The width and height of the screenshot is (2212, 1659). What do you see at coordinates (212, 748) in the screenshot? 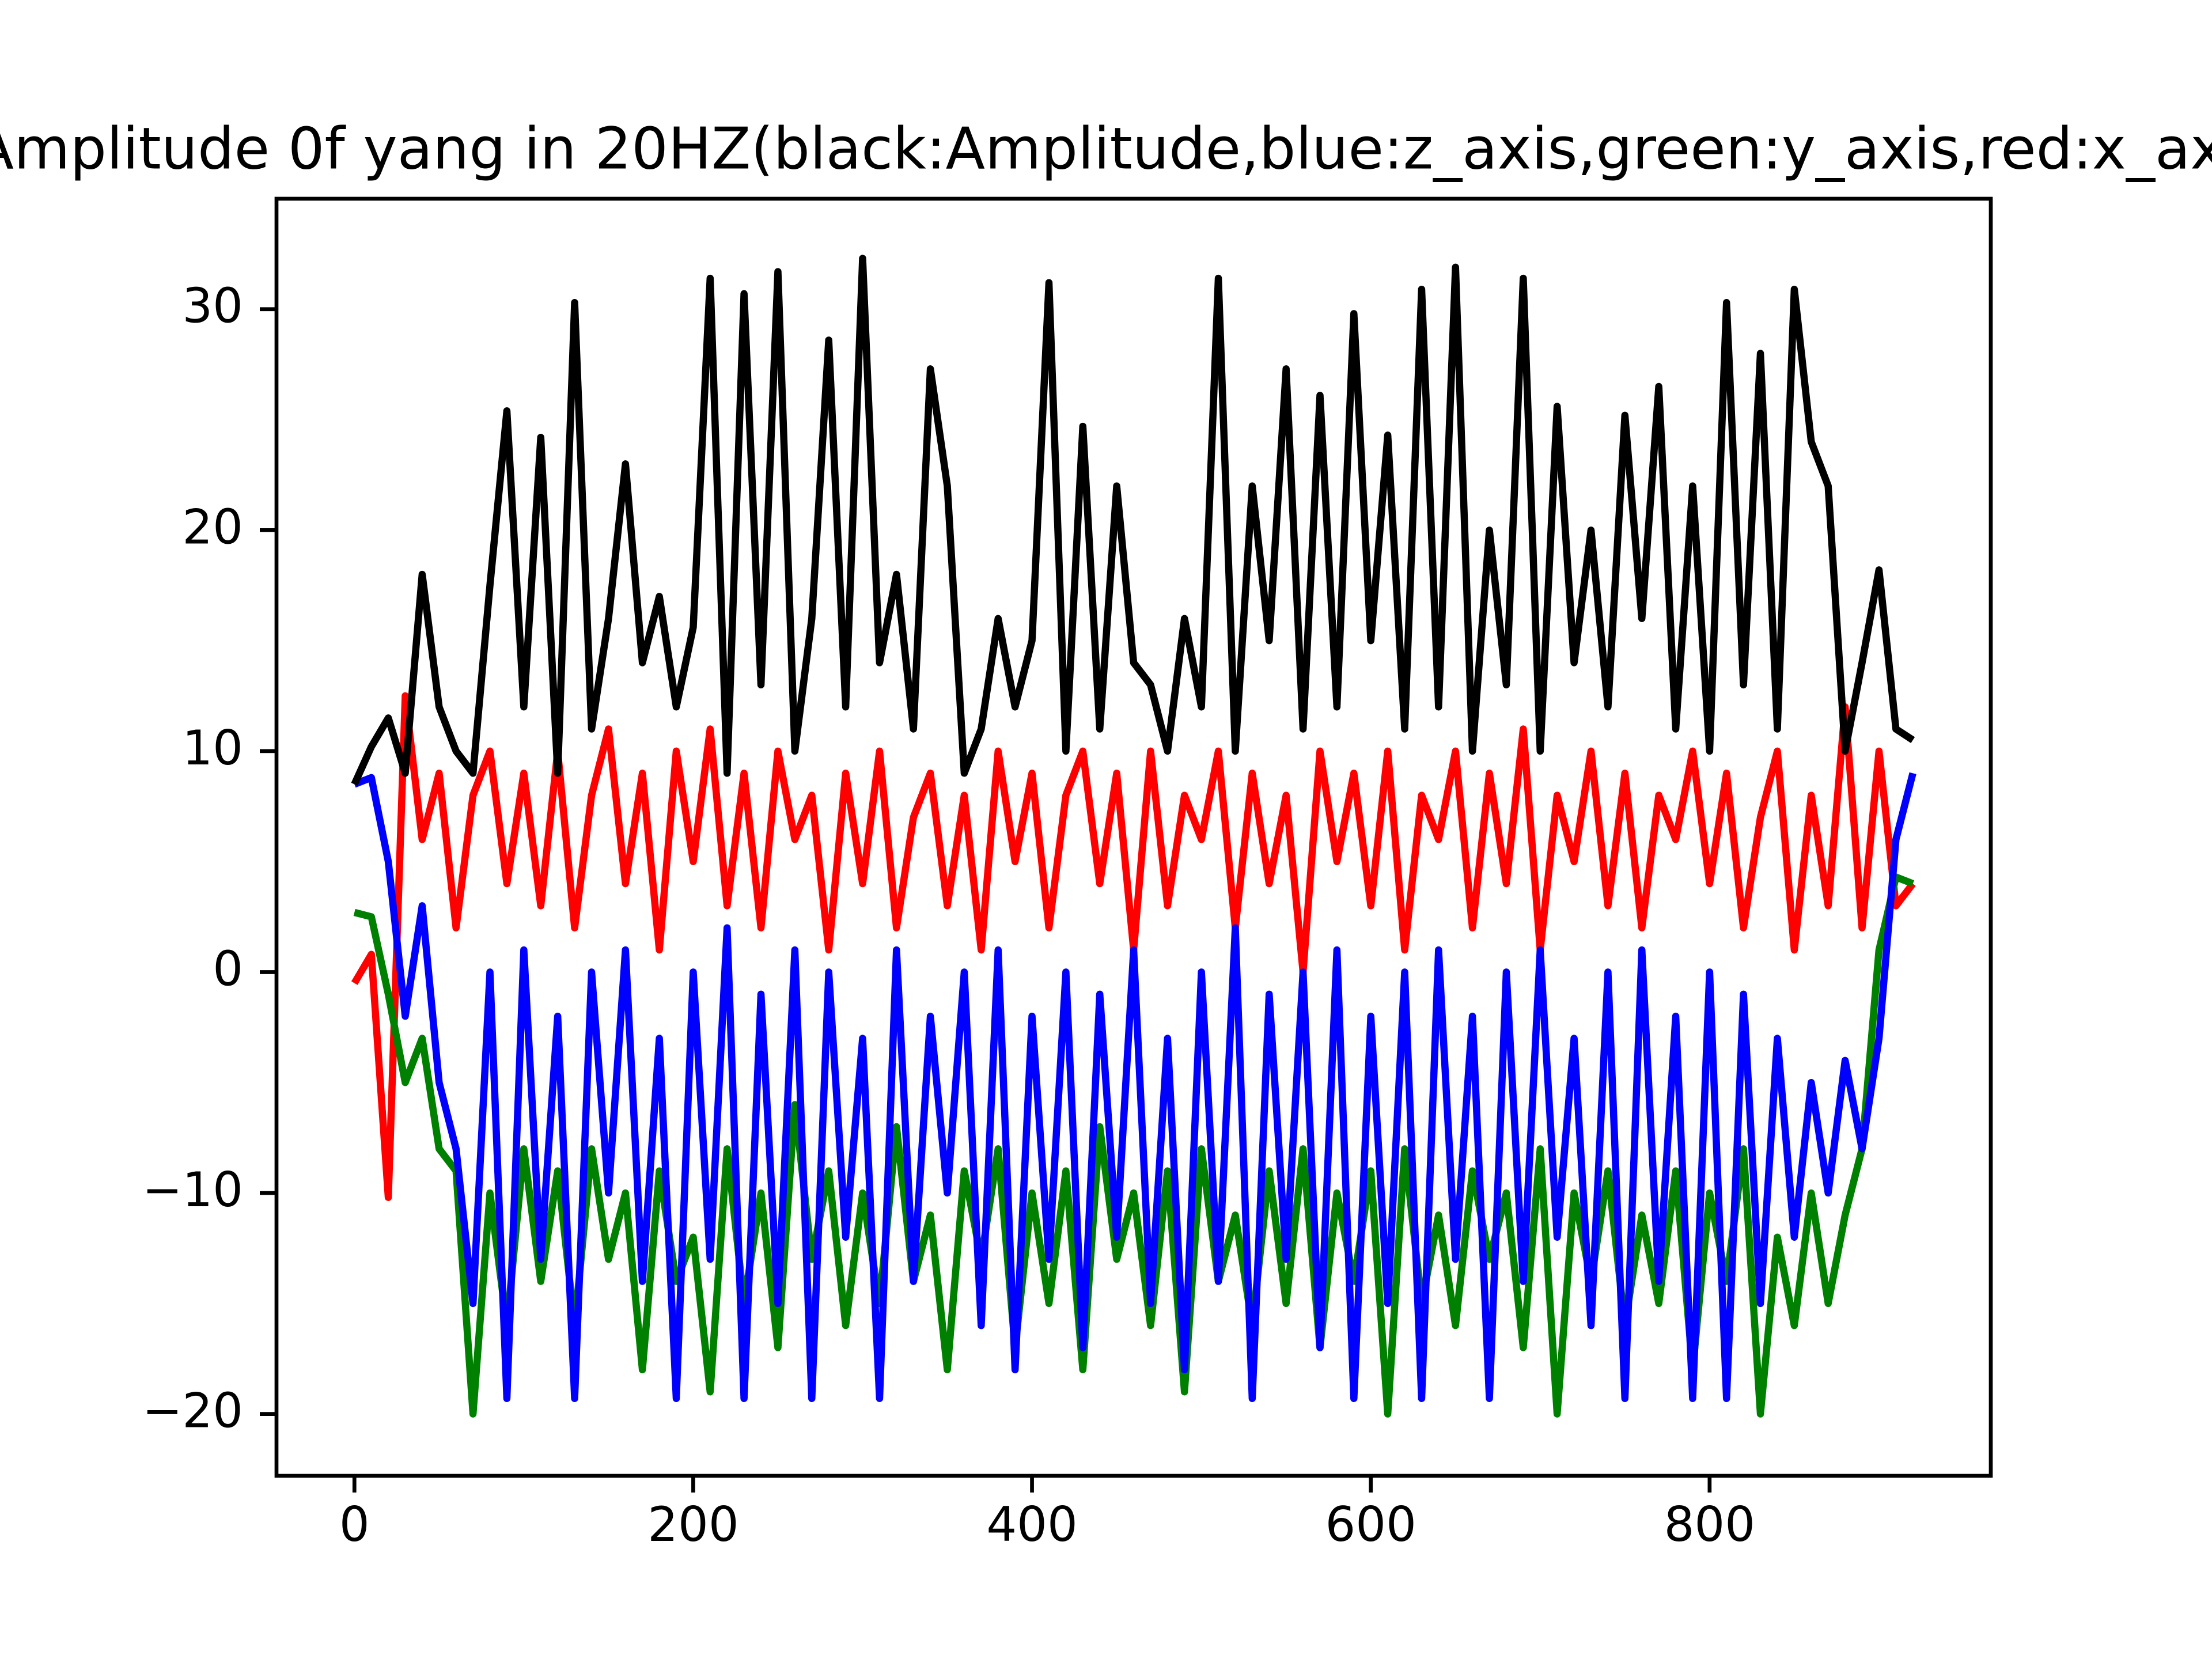
I see `y-tick-label: 10` at bounding box center [212, 748].